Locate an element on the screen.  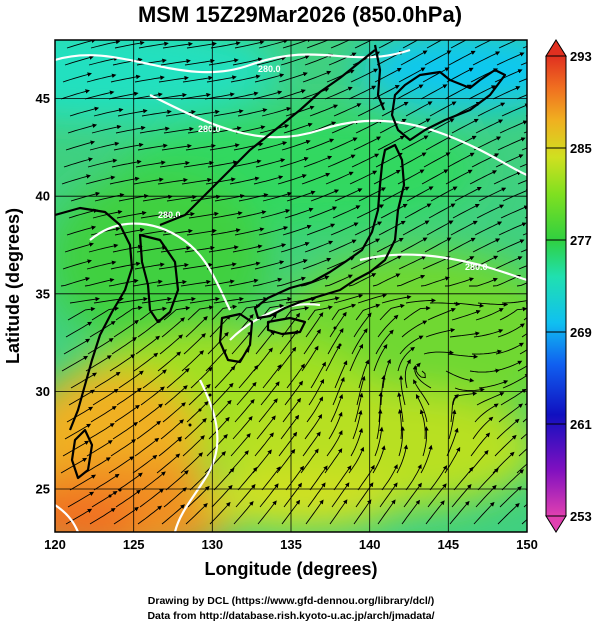
y-tick-label: 40 is located at coordinates (43, 196).